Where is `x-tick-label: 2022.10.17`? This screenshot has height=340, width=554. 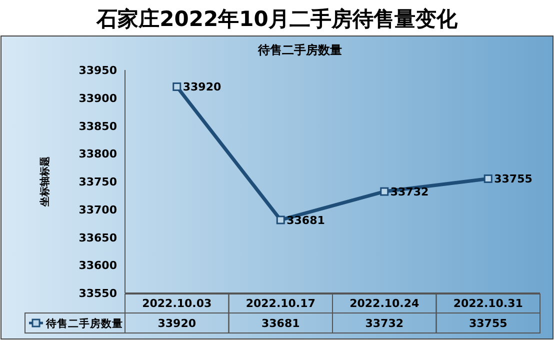 x-tick-label: 2022.10.17 is located at coordinates (281, 303).